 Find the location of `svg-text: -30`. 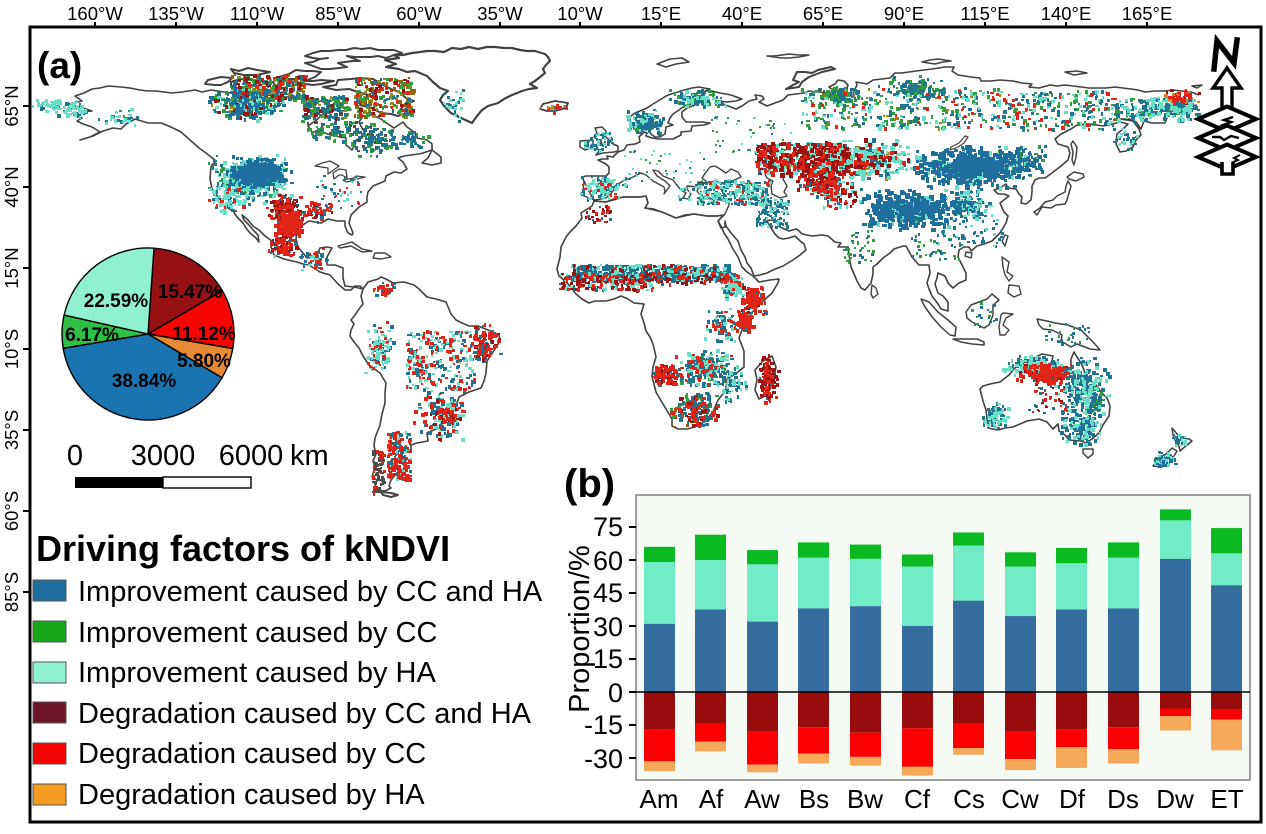

svg-text: -30 is located at coordinates (603, 759).